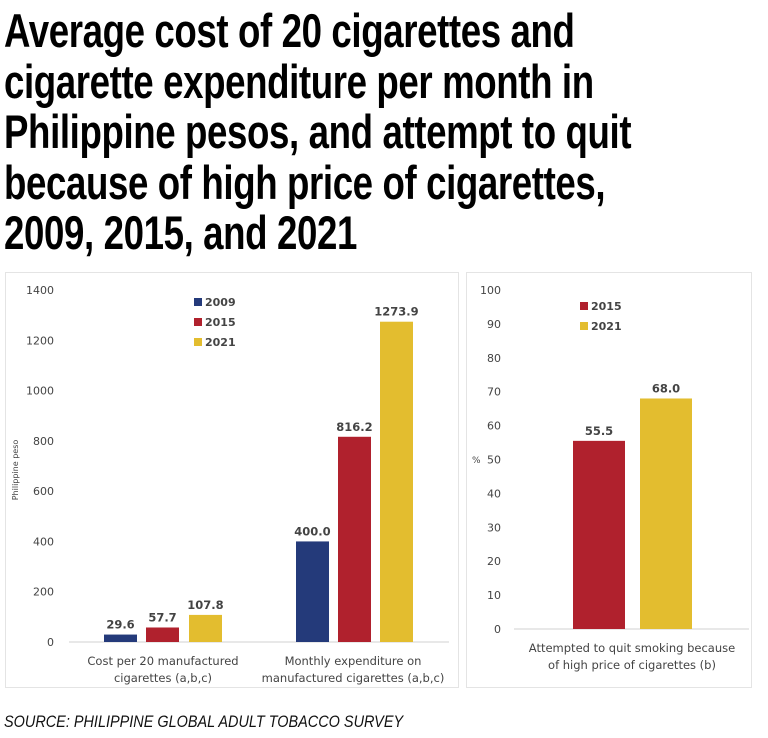  I want to click on y-tick-label: 70, so click(494, 392).